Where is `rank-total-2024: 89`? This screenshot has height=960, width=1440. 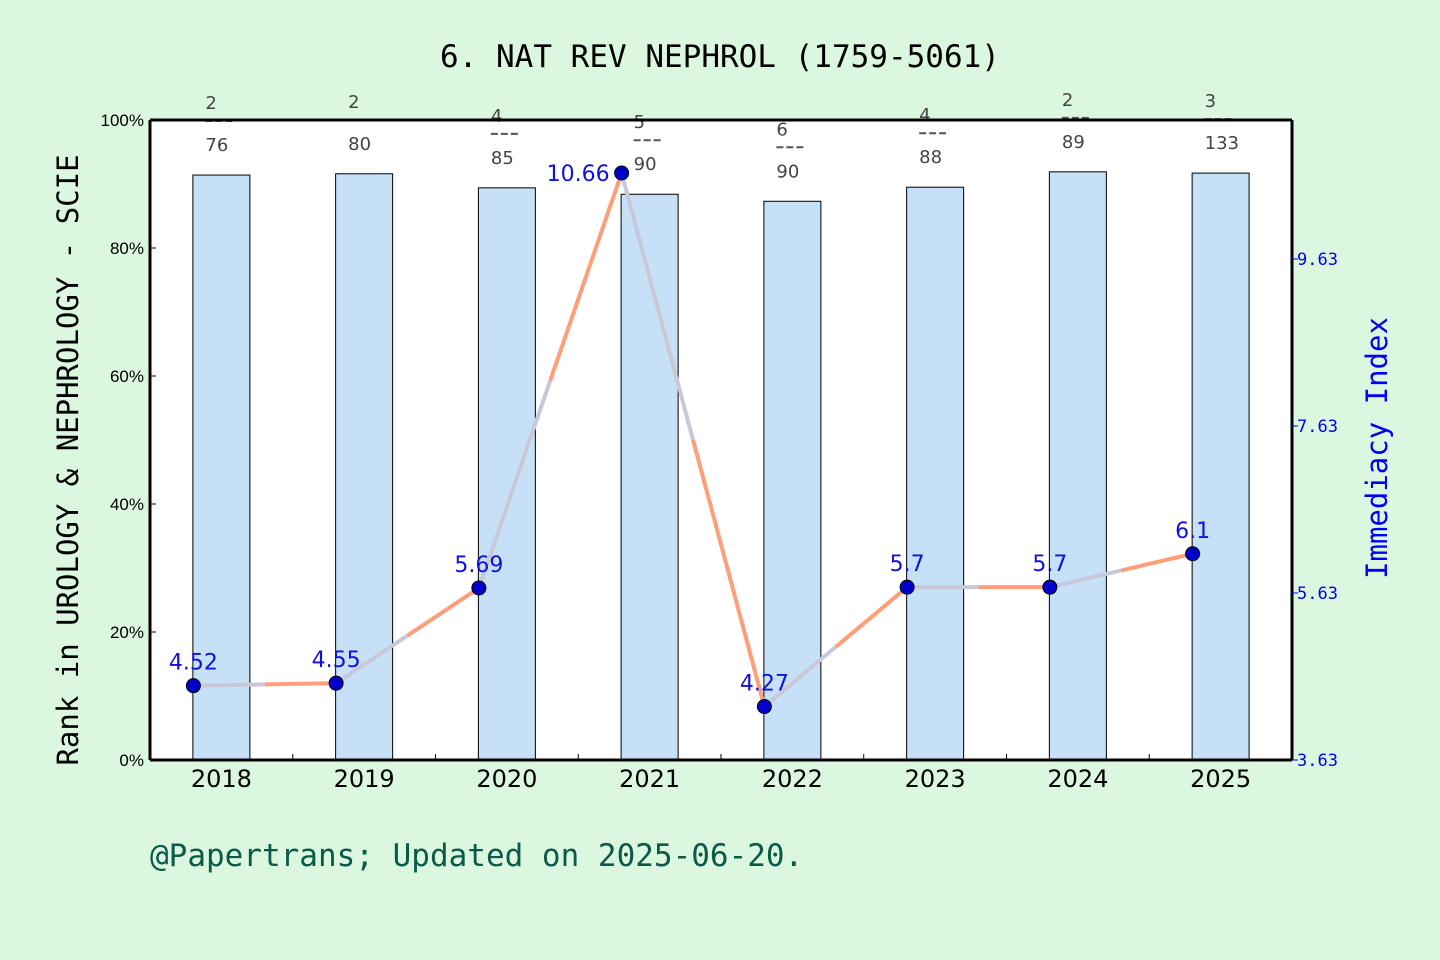
rank-total-2024: 89 is located at coordinates (1073, 142).